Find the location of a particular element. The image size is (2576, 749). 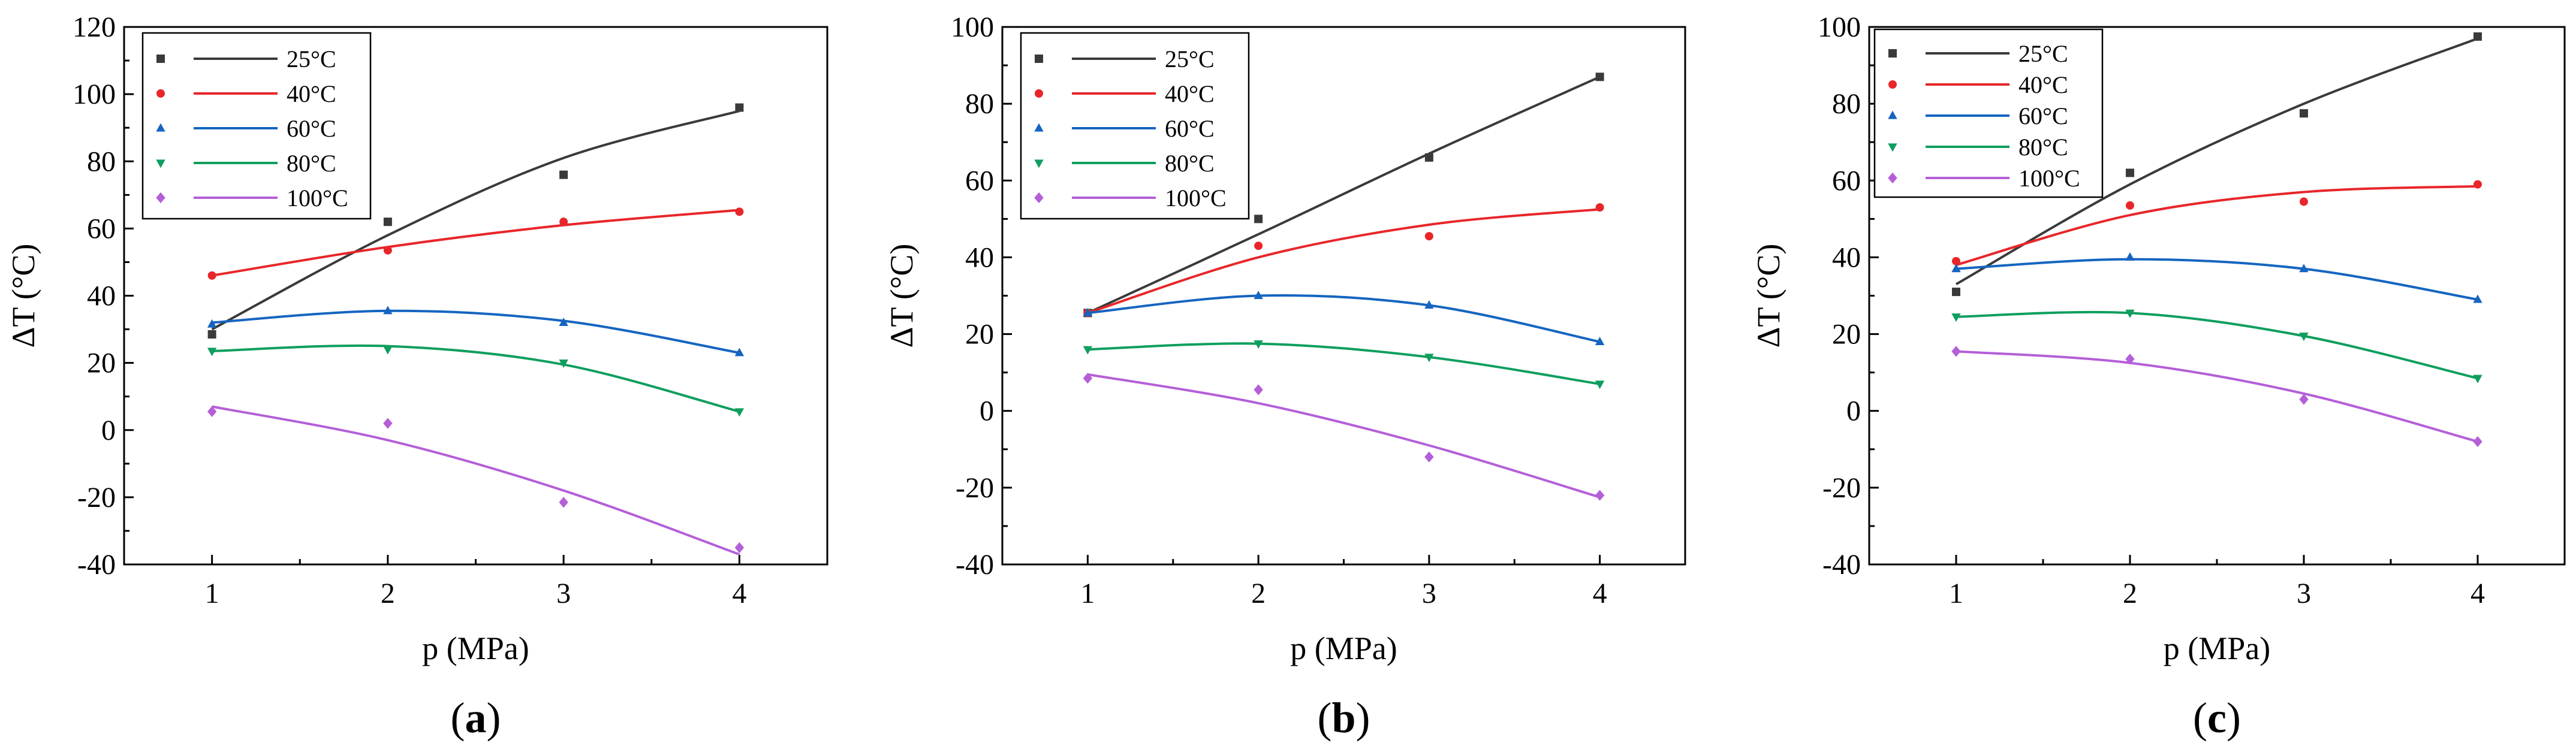

y-tick-label: 20 is located at coordinates (979, 335).